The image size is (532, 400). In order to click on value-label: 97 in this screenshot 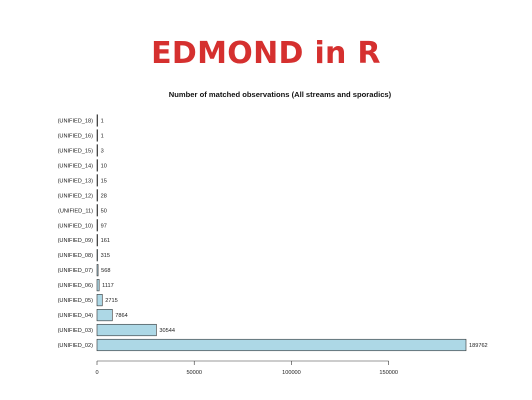, I will do `click(104, 226)`.